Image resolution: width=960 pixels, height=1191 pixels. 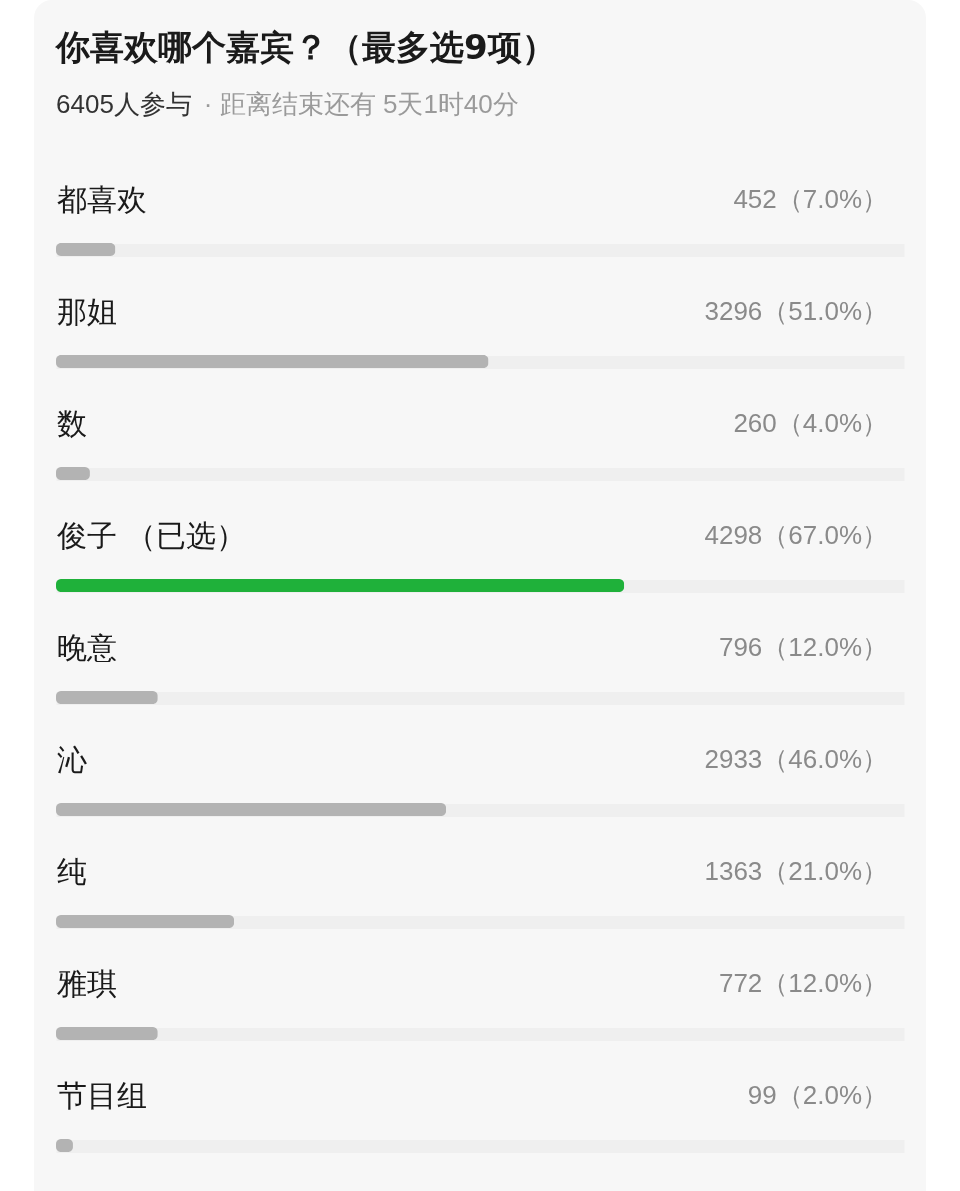 I want to click on y-tick-label: 数, so click(x=71, y=423).